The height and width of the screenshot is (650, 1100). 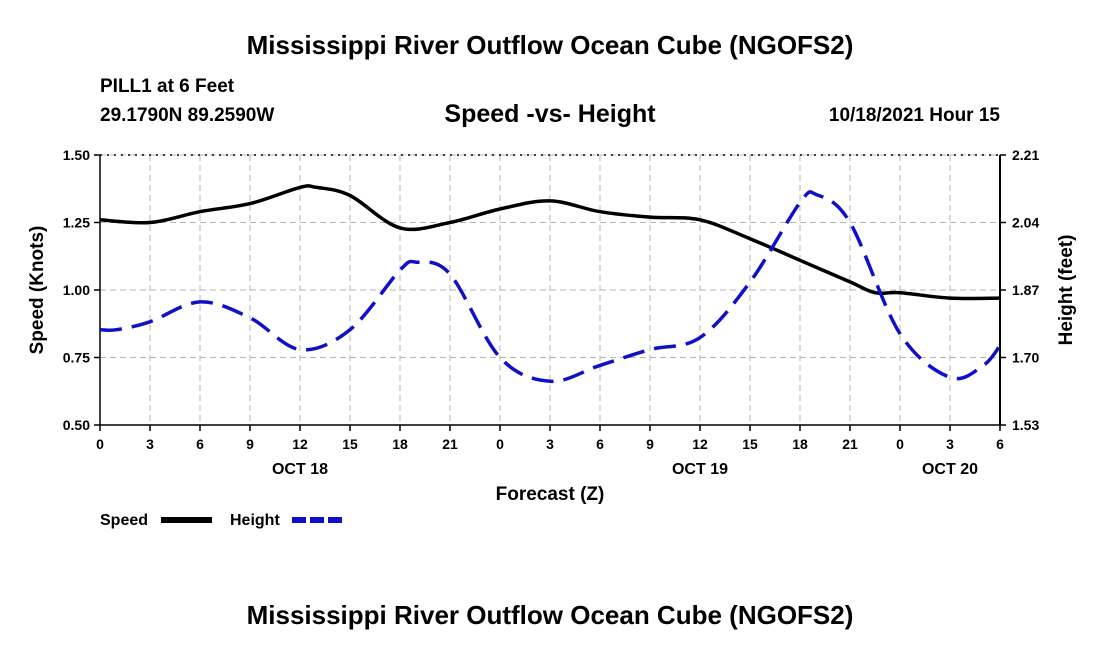 I want to click on legend-label-speed: Speed, so click(x=124, y=520).